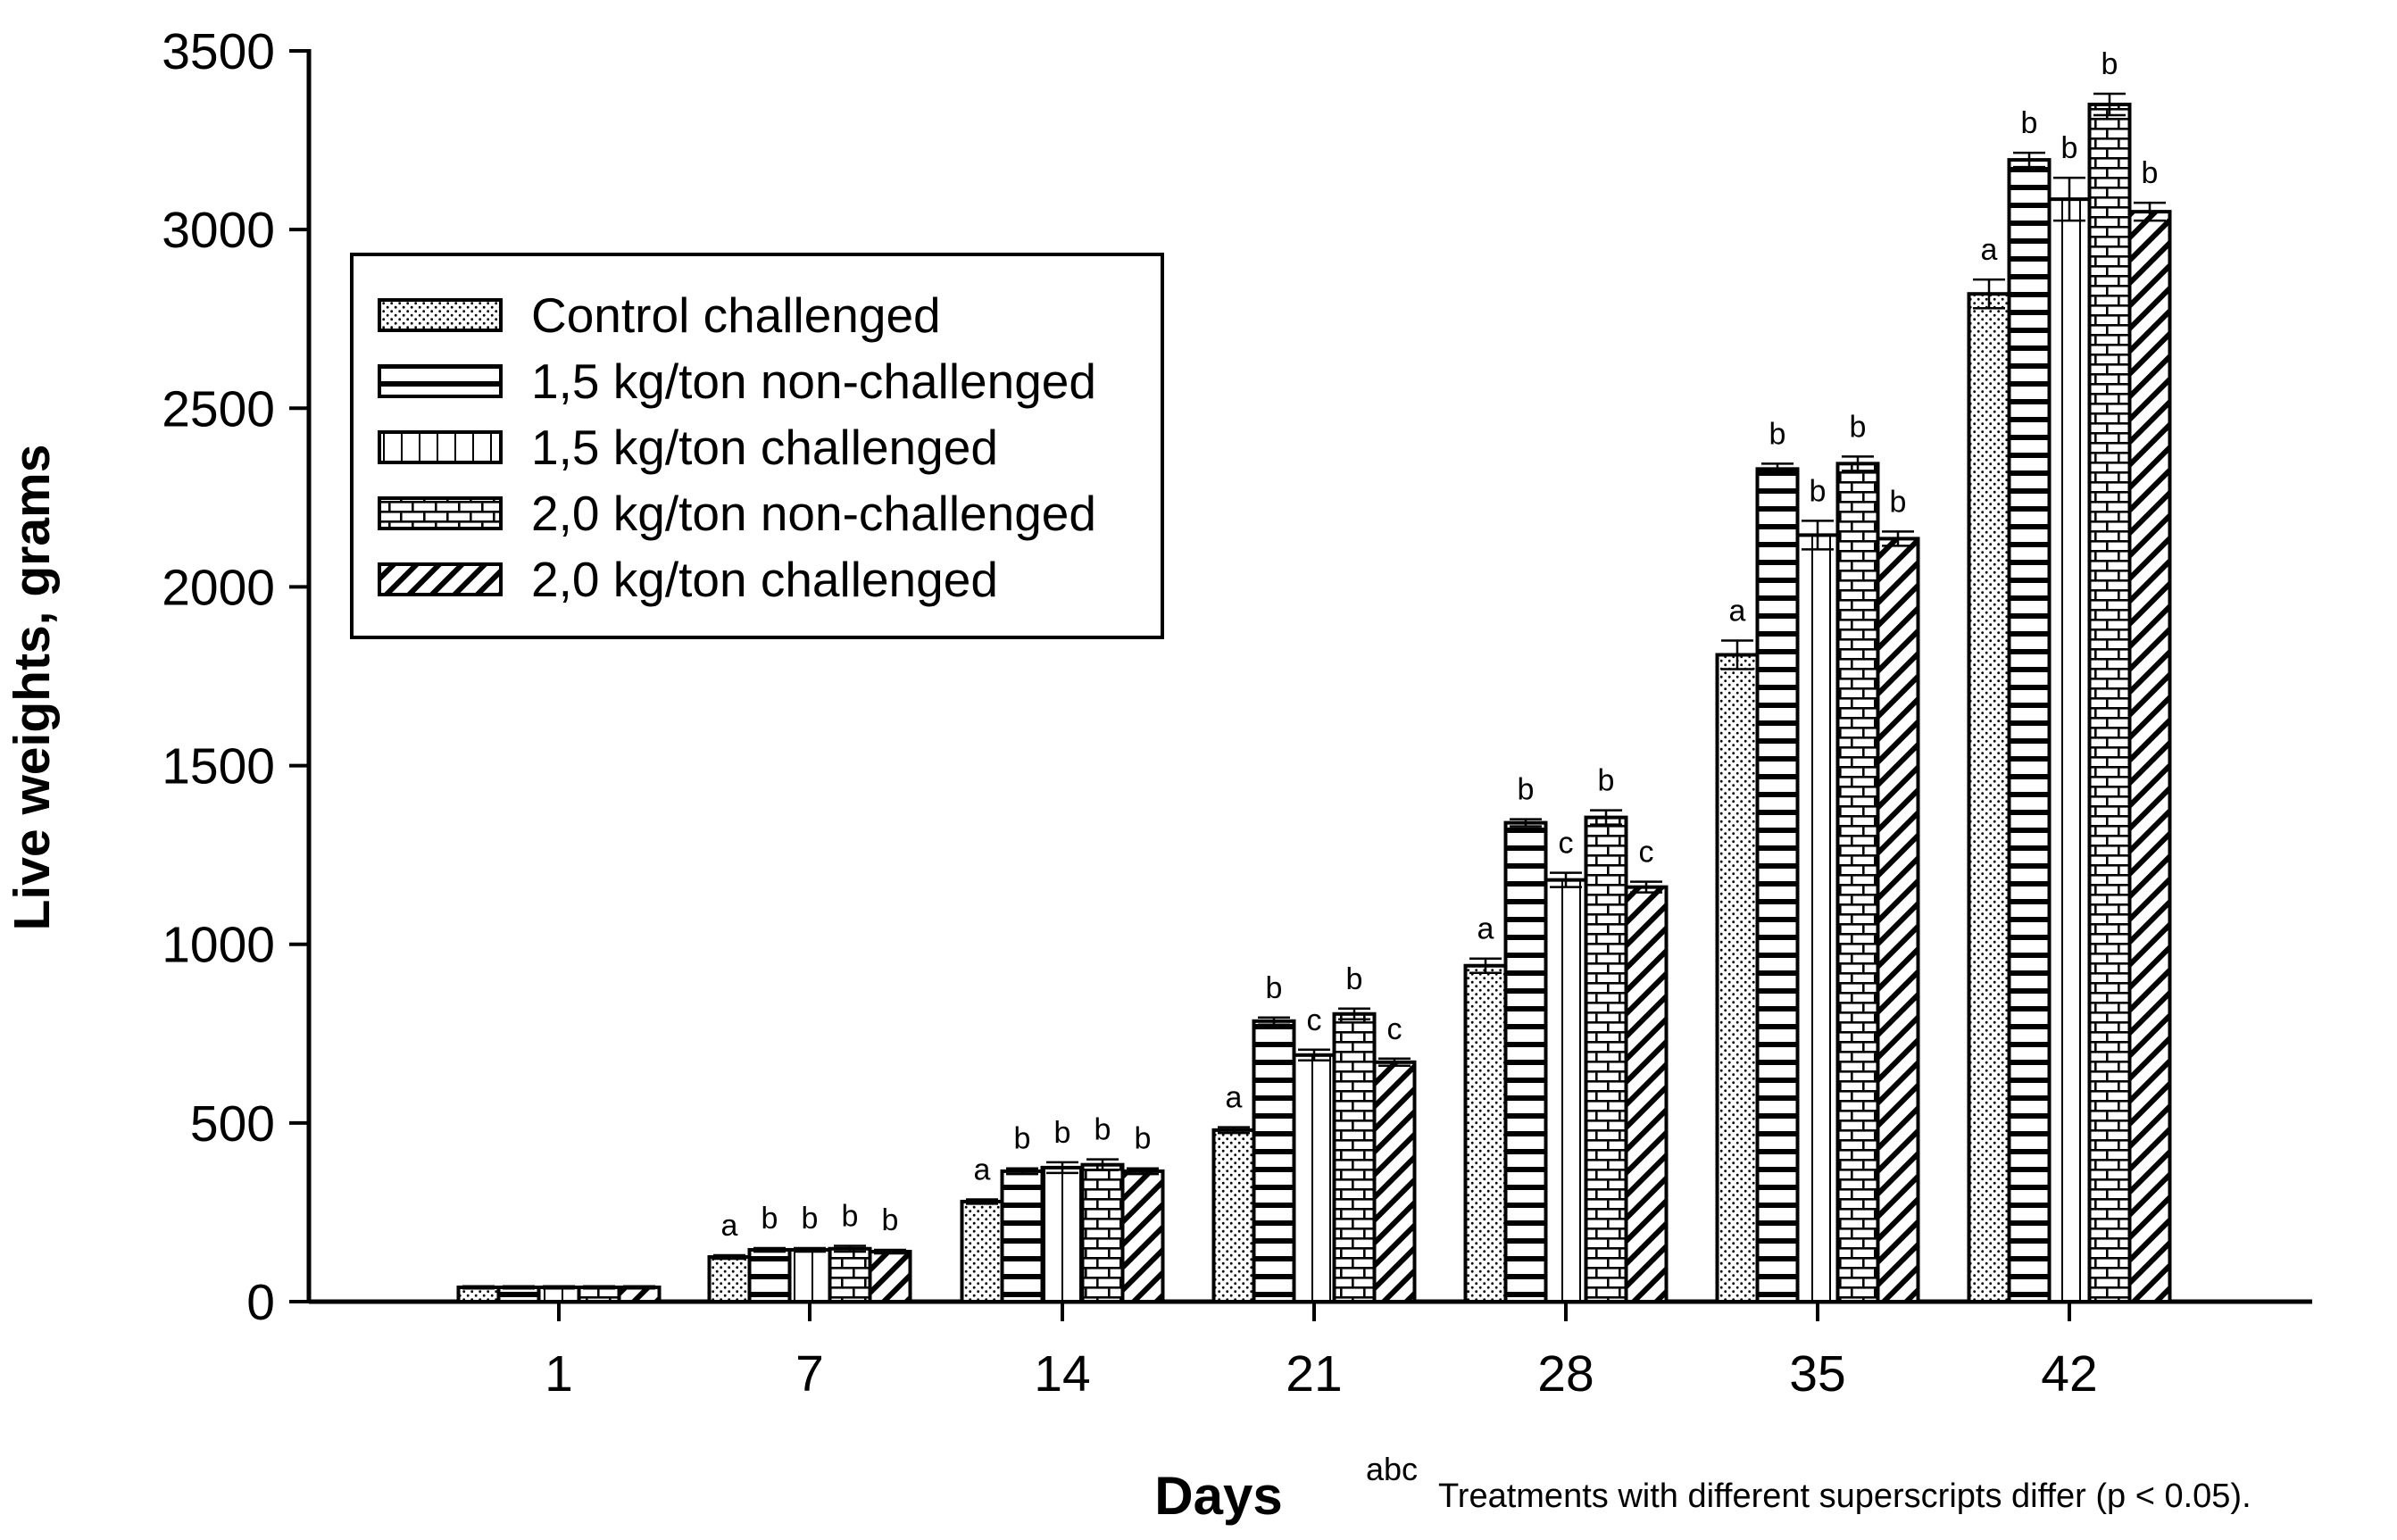 Image resolution: width=2397 pixels, height=1540 pixels. What do you see at coordinates (736, 315) in the screenshot?
I see `legend-label: Control challenged` at bounding box center [736, 315].